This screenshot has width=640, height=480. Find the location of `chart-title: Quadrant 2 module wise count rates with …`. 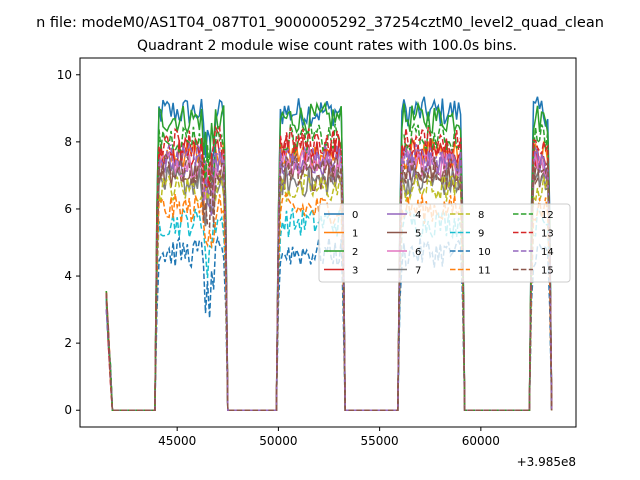

chart-title: Quadrant 2 module wise count rates with … is located at coordinates (327, 46).